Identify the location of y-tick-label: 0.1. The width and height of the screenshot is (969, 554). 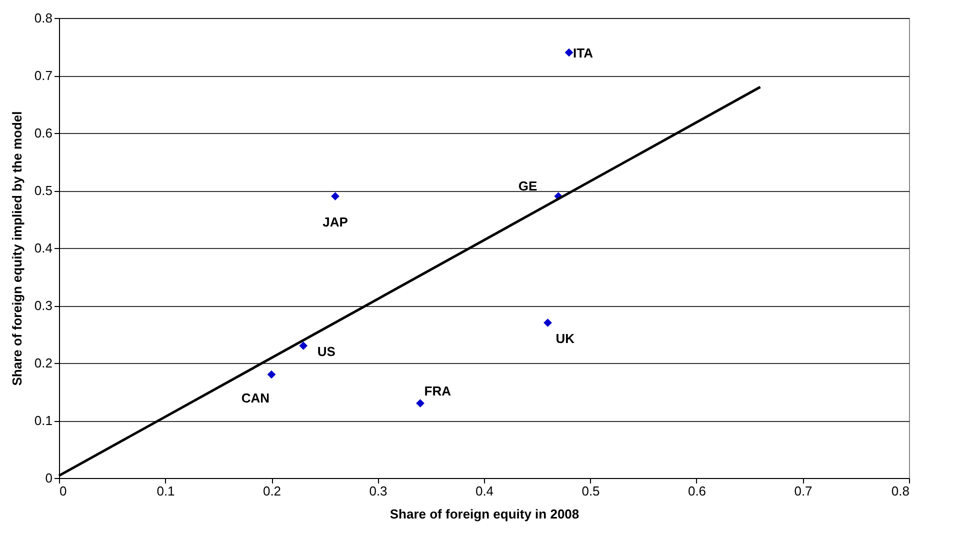
(43, 420).